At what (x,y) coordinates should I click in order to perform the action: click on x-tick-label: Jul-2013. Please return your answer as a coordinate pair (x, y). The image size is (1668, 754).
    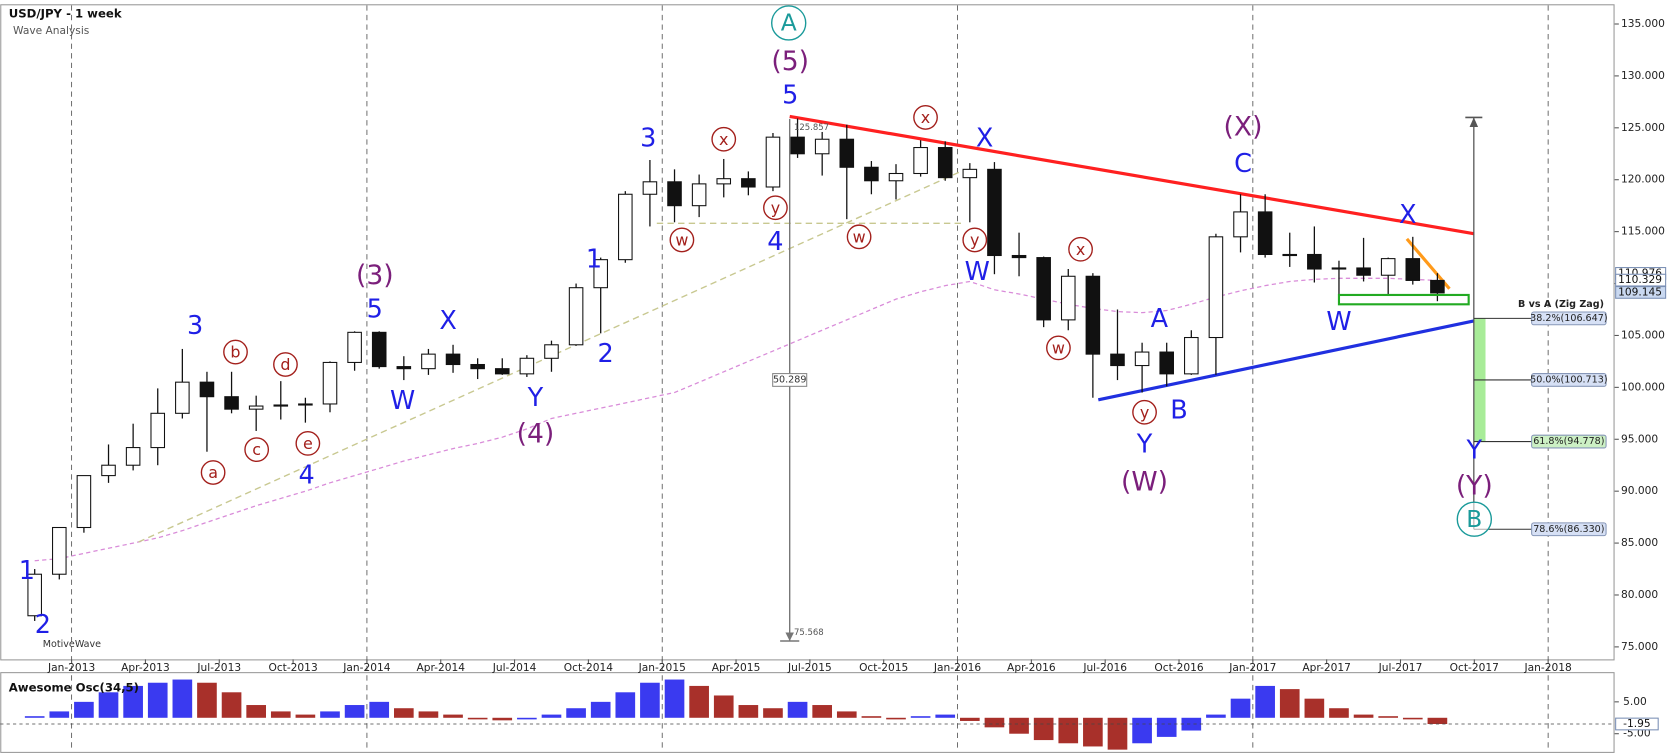
    Looking at the image, I should click on (218, 667).